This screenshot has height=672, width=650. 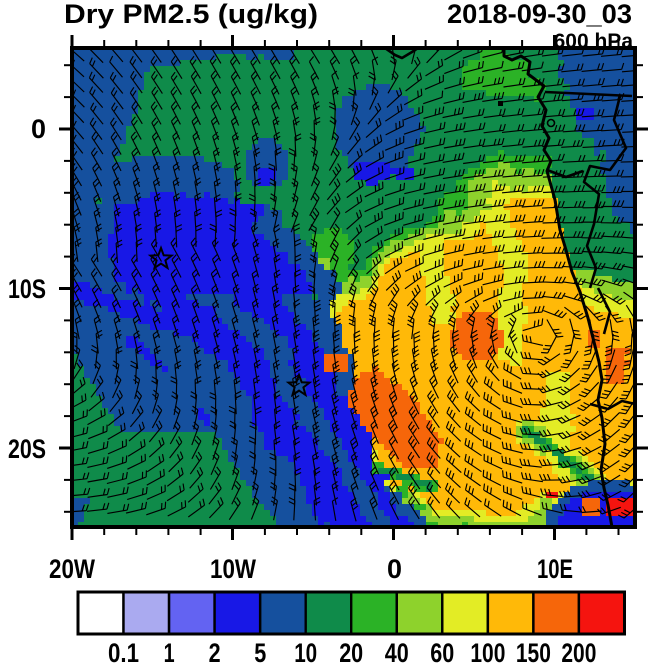 I want to click on svg-text: 2018-09-30_03, so click(x=539, y=14).